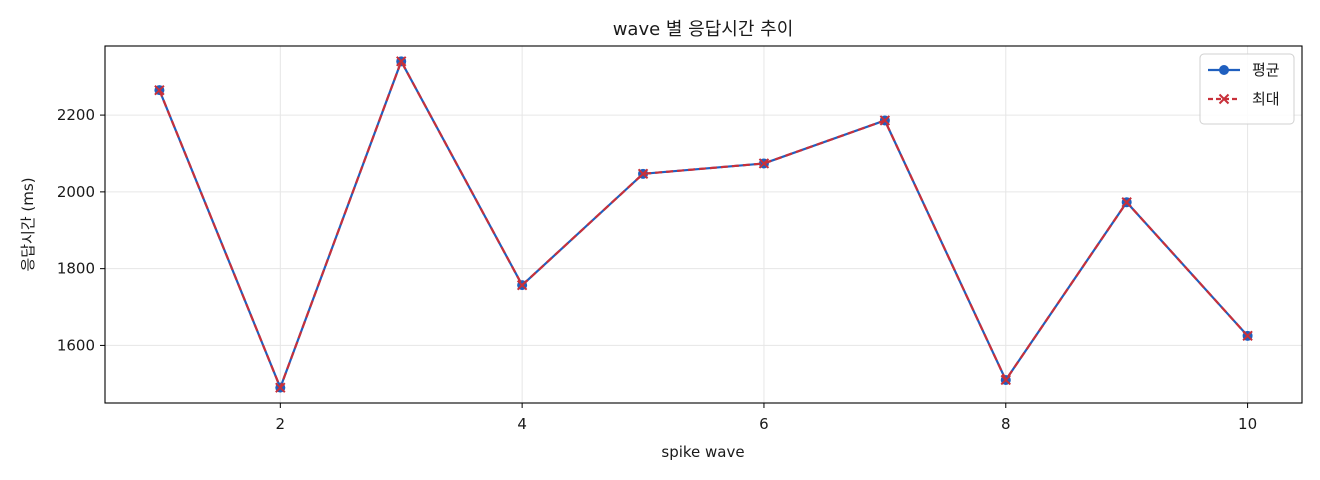 The image size is (1320, 480). What do you see at coordinates (76, 269) in the screenshot?
I see `y-tick-label: 1800` at bounding box center [76, 269].